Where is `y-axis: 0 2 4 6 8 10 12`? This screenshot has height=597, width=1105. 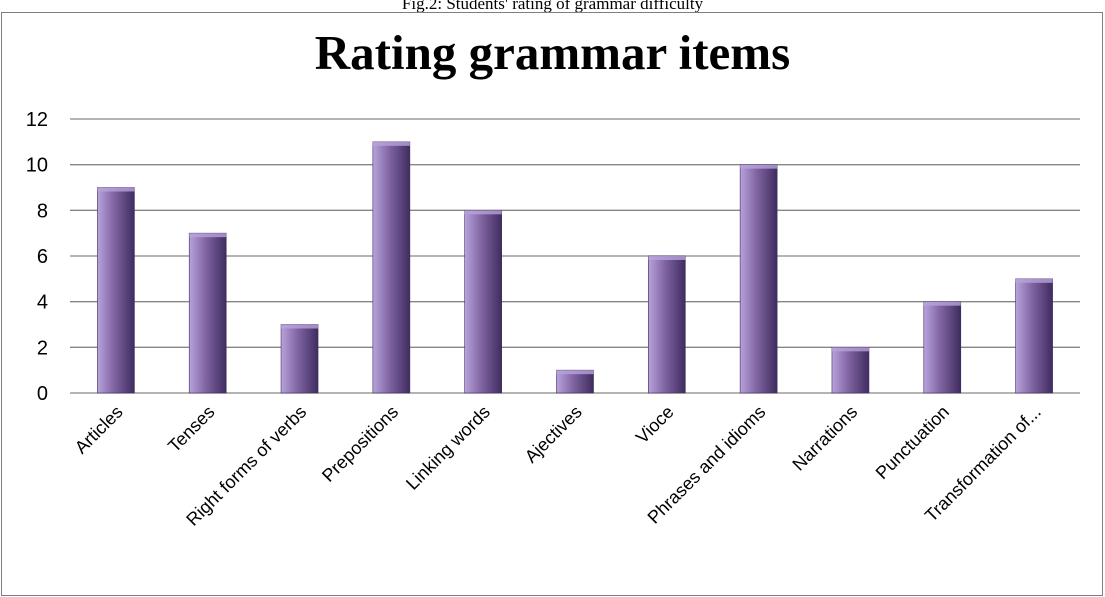 y-axis: 0 2 4 6 8 10 12 is located at coordinates (37, 257).